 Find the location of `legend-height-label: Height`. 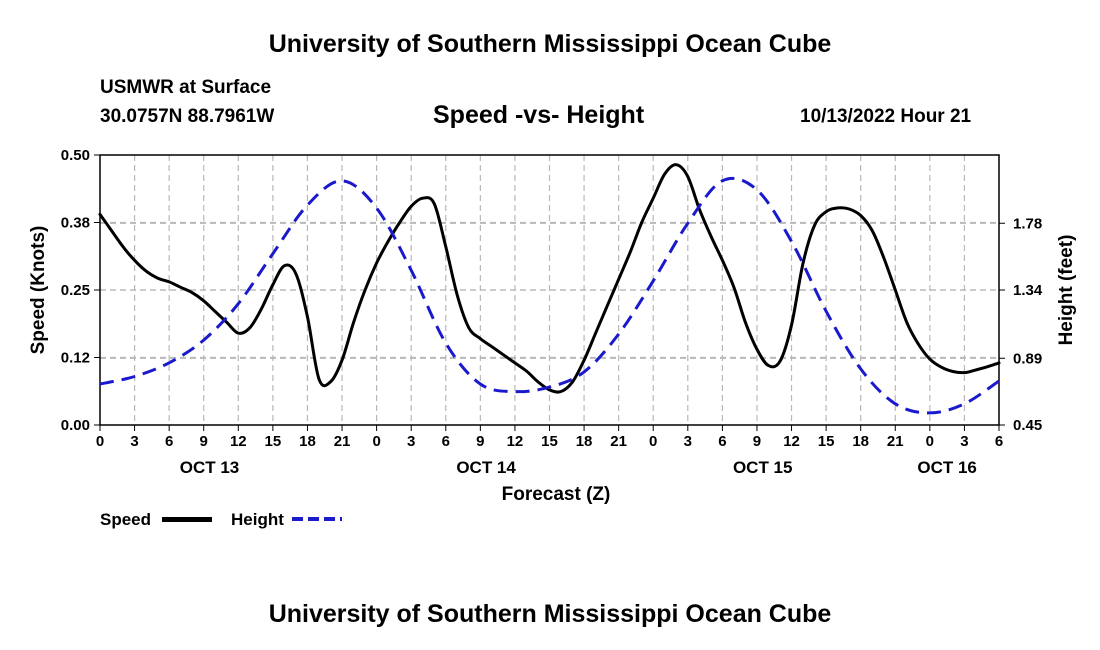

legend-height-label: Height is located at coordinates (257, 519).